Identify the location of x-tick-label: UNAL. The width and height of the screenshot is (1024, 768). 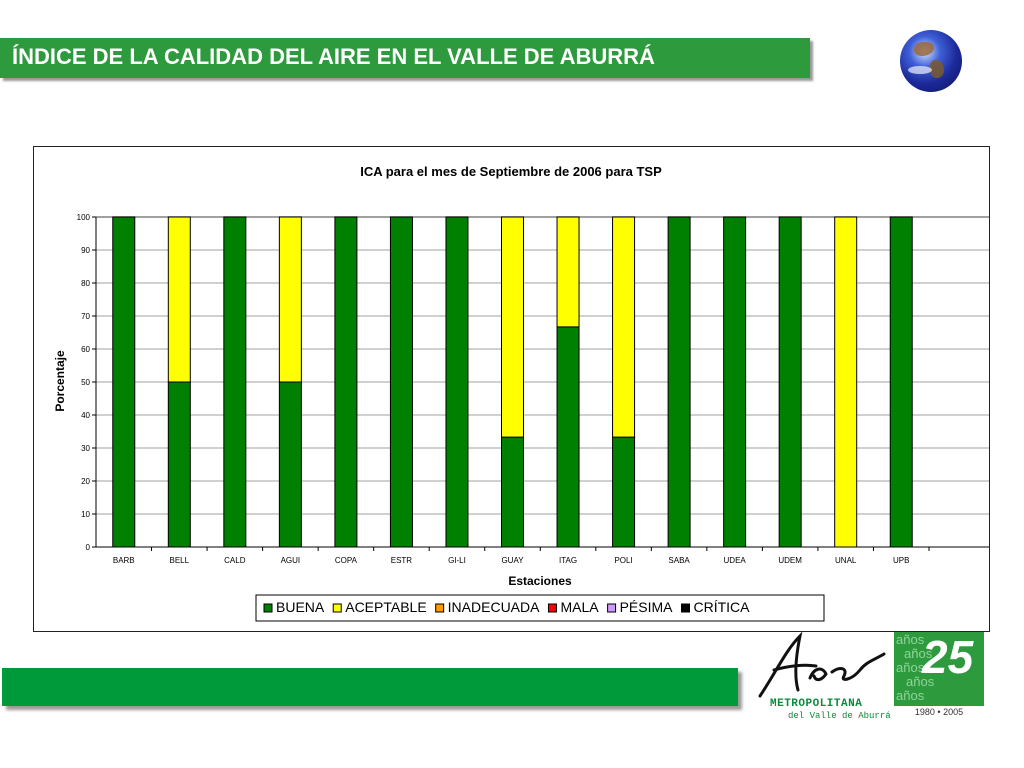
(846, 560).